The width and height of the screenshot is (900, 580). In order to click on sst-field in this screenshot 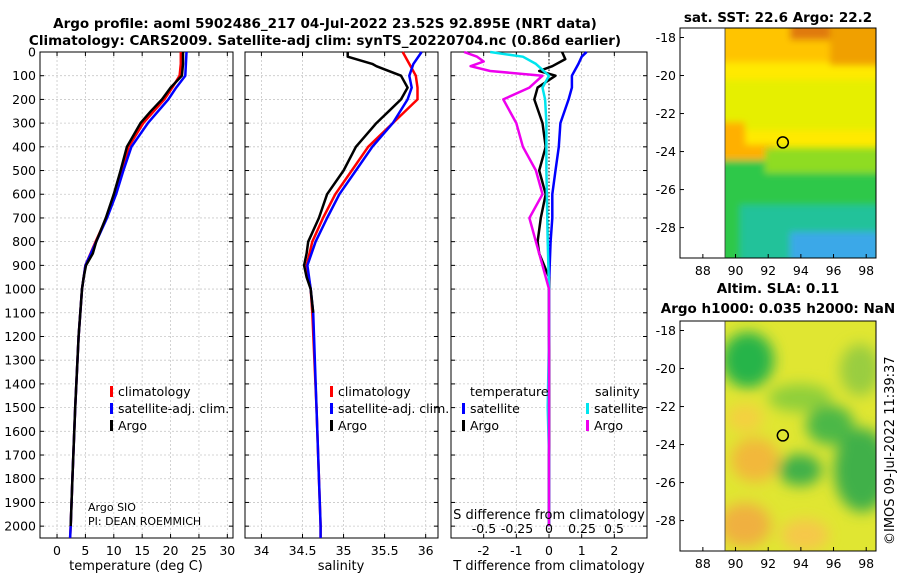, I will do `click(800, 143)`.